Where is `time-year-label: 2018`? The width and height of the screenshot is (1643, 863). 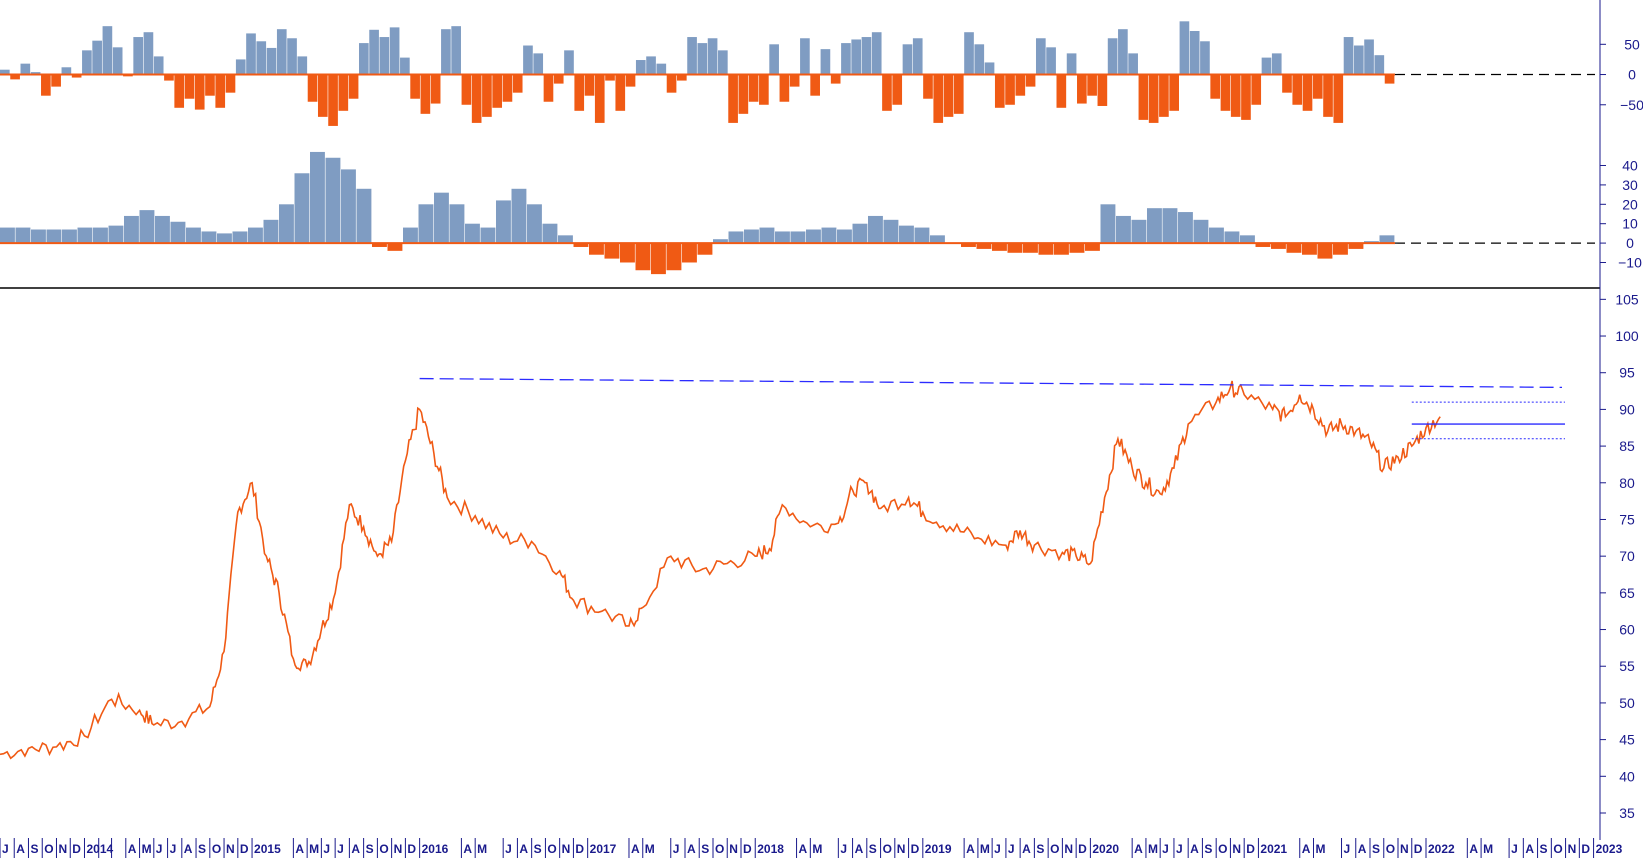 time-year-label: 2018 is located at coordinates (770, 849).